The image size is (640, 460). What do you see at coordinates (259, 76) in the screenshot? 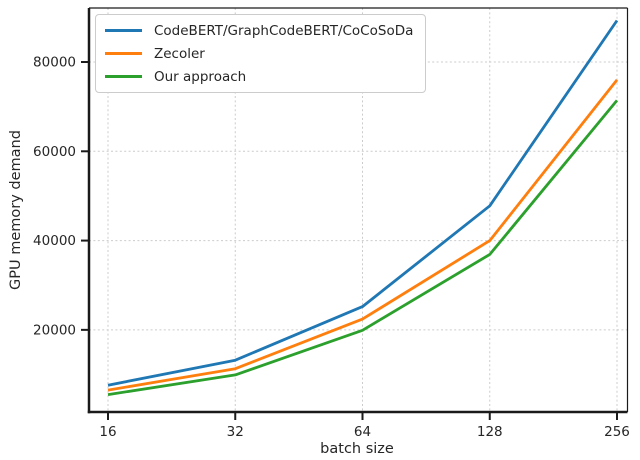
I see `legend-item: Our approach` at bounding box center [259, 76].